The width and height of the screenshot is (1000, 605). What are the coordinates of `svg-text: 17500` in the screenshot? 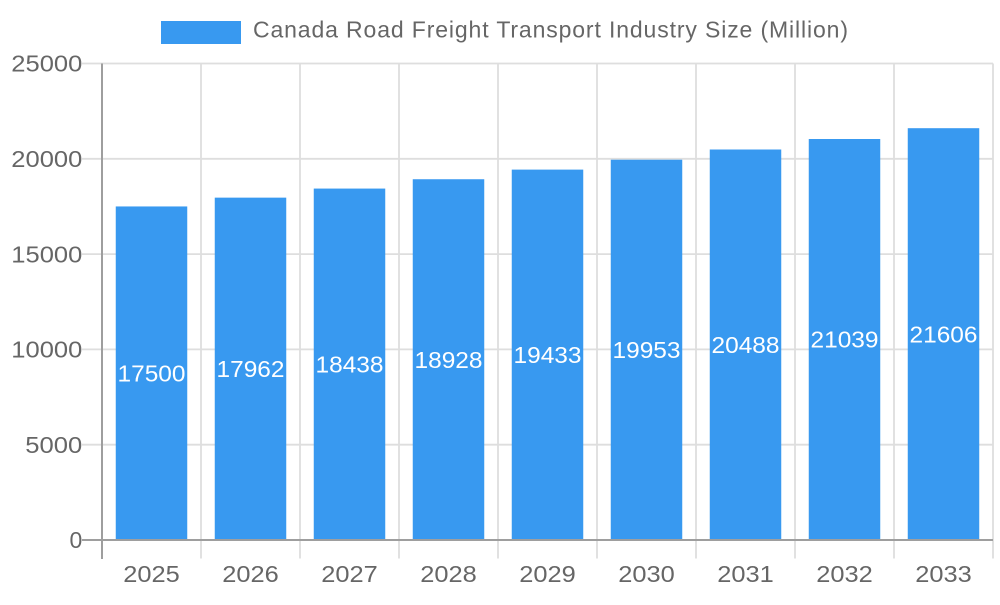 It's located at (152, 373).